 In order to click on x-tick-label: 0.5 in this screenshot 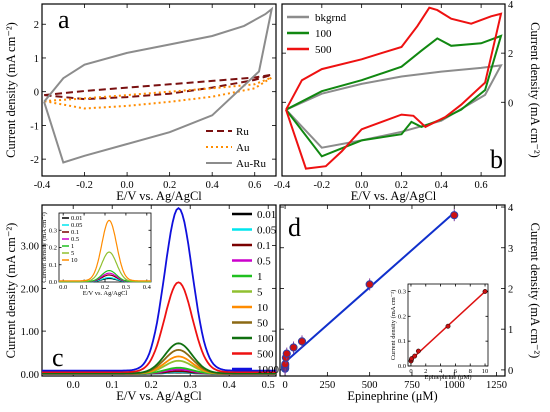, I will do `click(268, 385)`.